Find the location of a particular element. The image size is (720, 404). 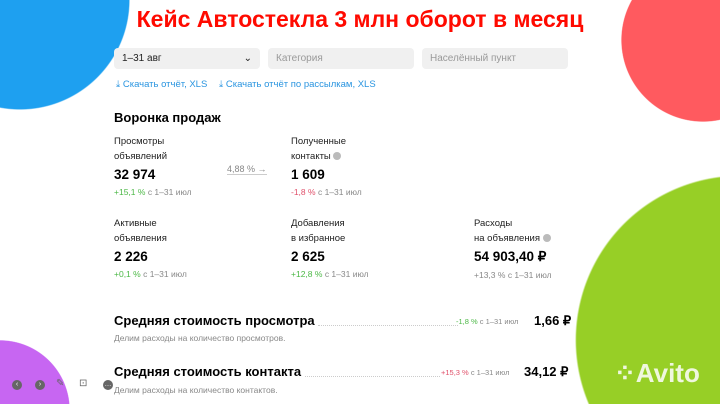

metric-value: 32 974 is located at coordinates (135, 174).